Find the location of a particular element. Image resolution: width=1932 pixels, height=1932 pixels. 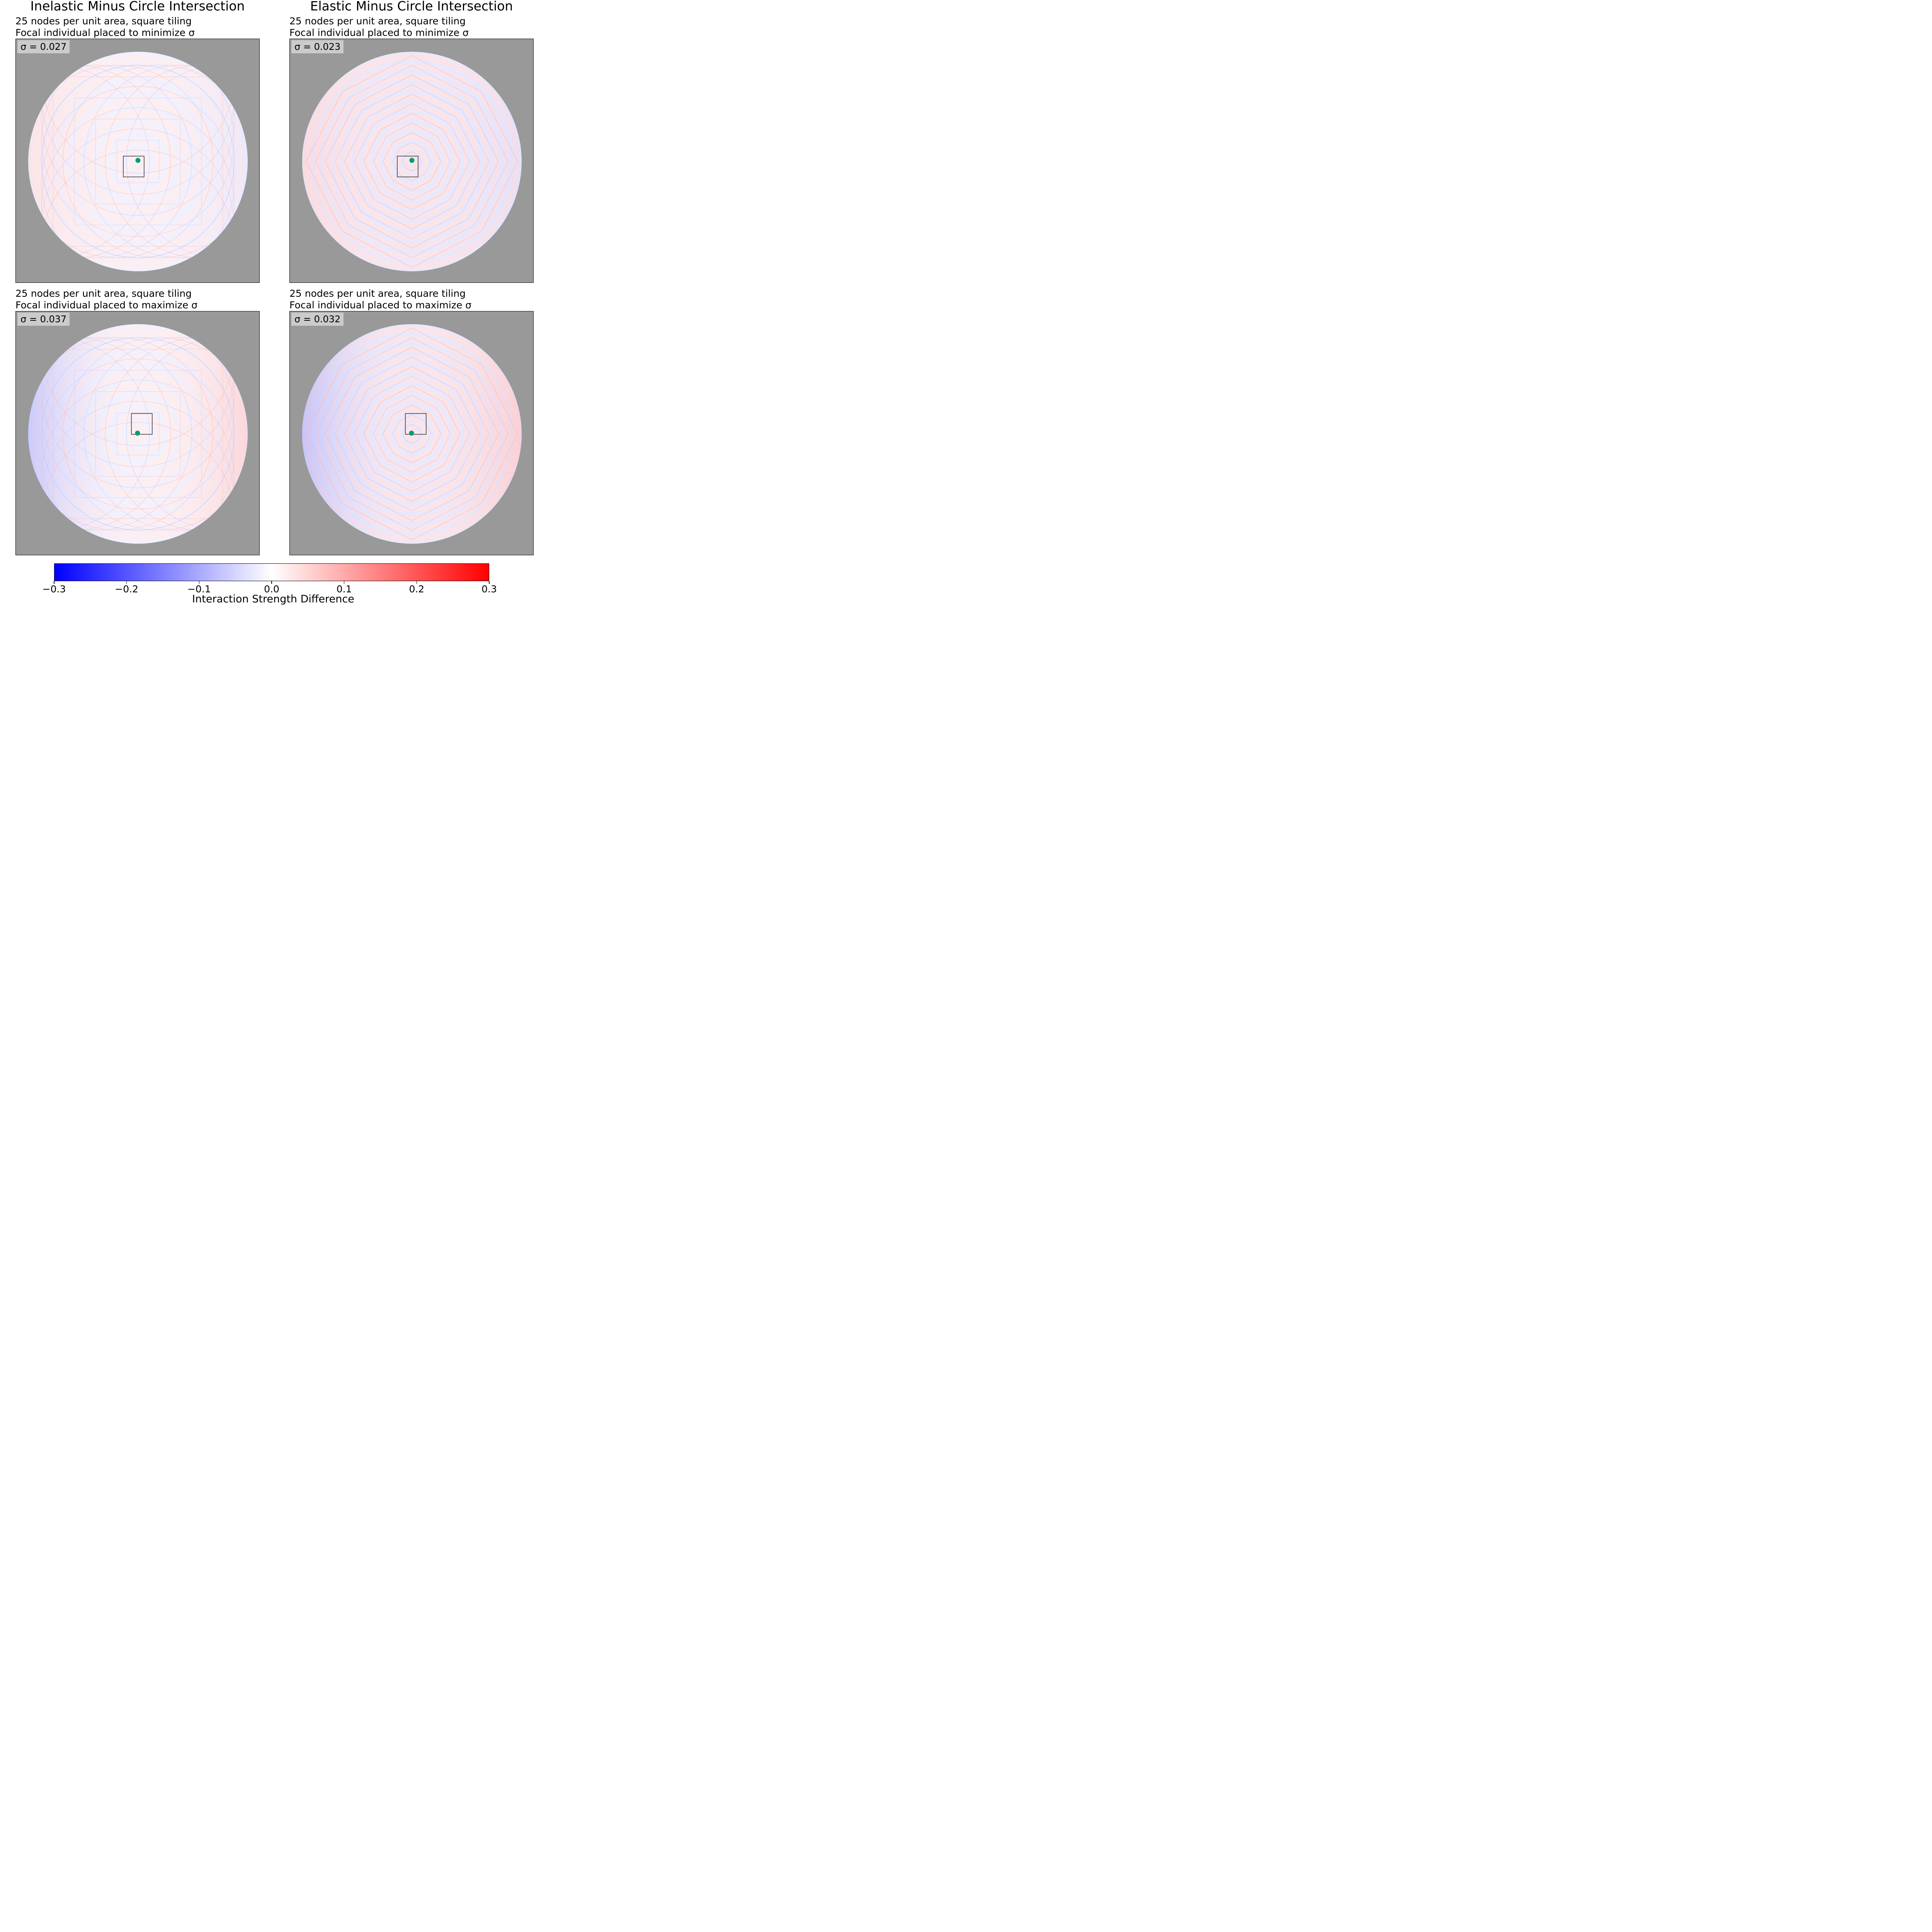

heatmap-panel-inelastic-minimize: σ = 0.027 is located at coordinates (137, 161).